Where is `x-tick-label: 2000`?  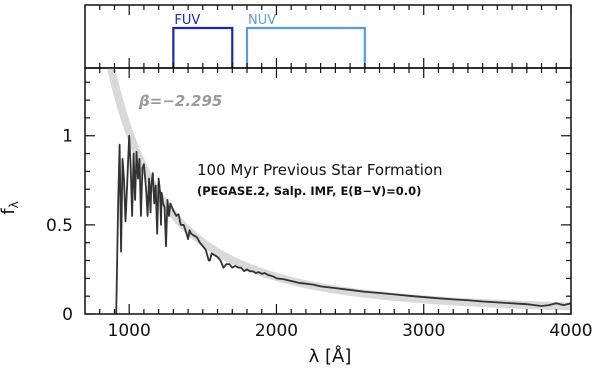
x-tick-label: 2000 is located at coordinates (276, 331).